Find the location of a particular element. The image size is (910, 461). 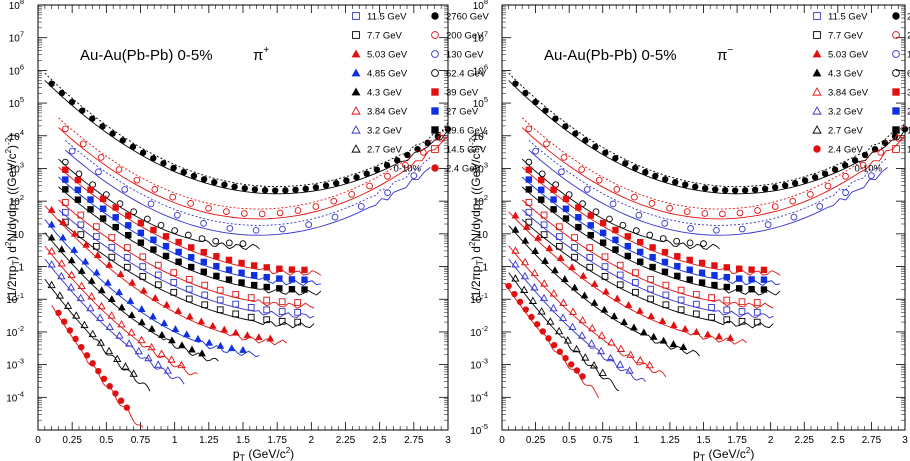

legend-label: 39 GeV is located at coordinates (462, 93).